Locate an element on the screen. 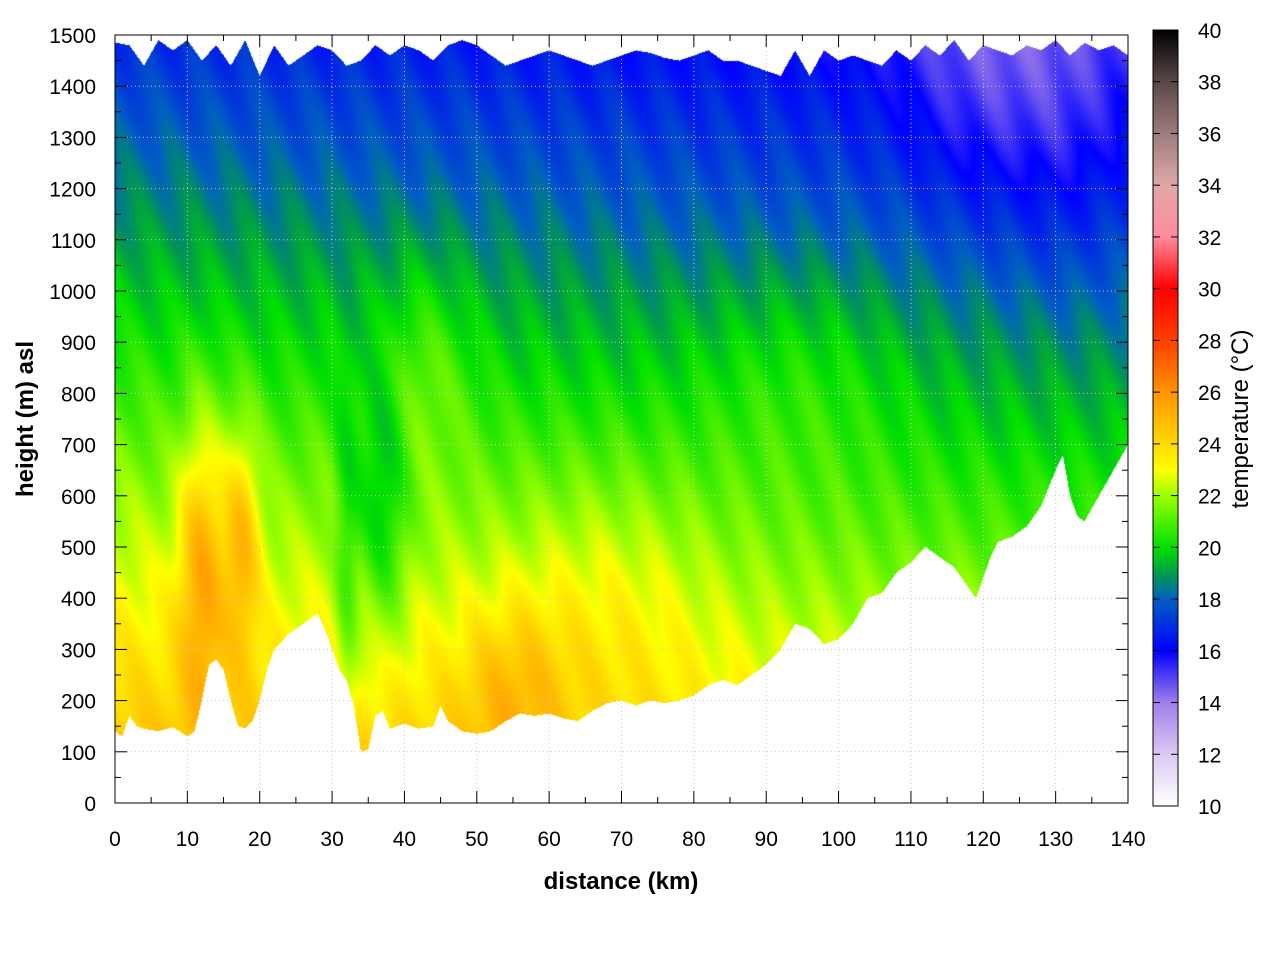  colorbar-tick-label: 34 is located at coordinates (1210, 186).